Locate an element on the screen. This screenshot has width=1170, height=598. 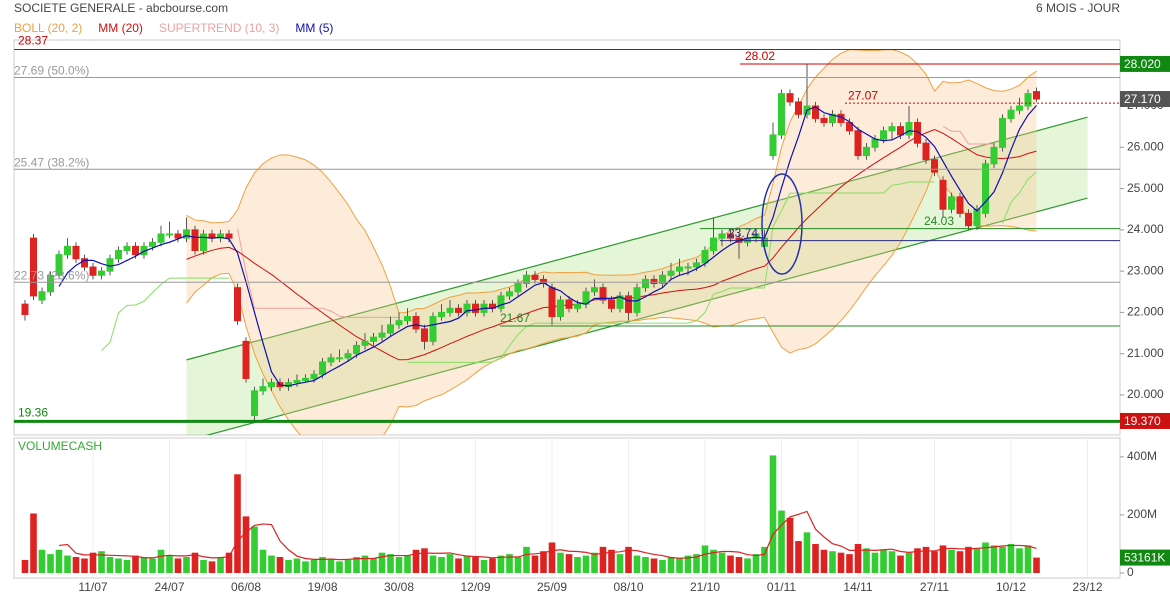
y-tick-label: 23.000 is located at coordinates (1145, 270).